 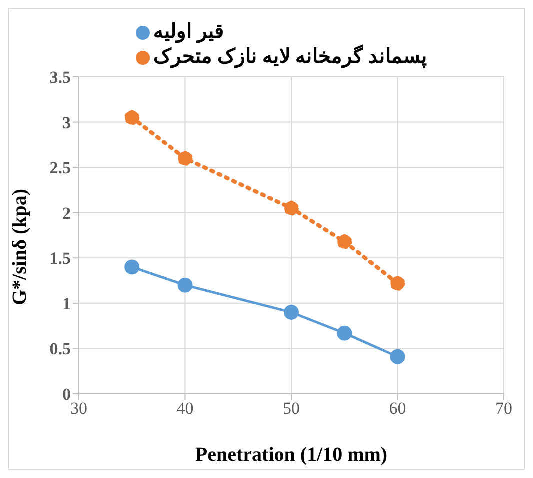 I want to click on y-tick-label: 3.5, so click(x=60, y=78).